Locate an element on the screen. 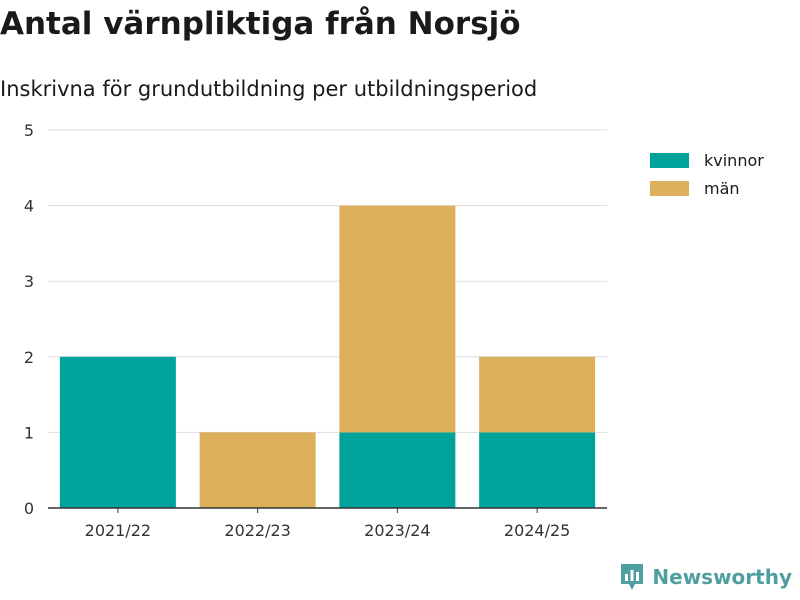 This screenshot has height=600, width=800. y-tick-label: 4 is located at coordinates (29, 206).